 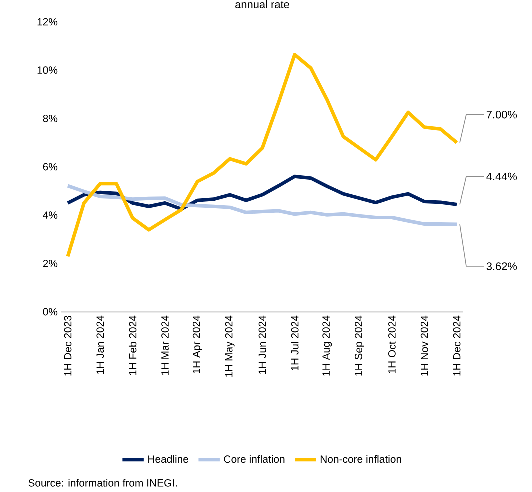 I want to click on chart-title: annual rate, so click(x=263, y=4).